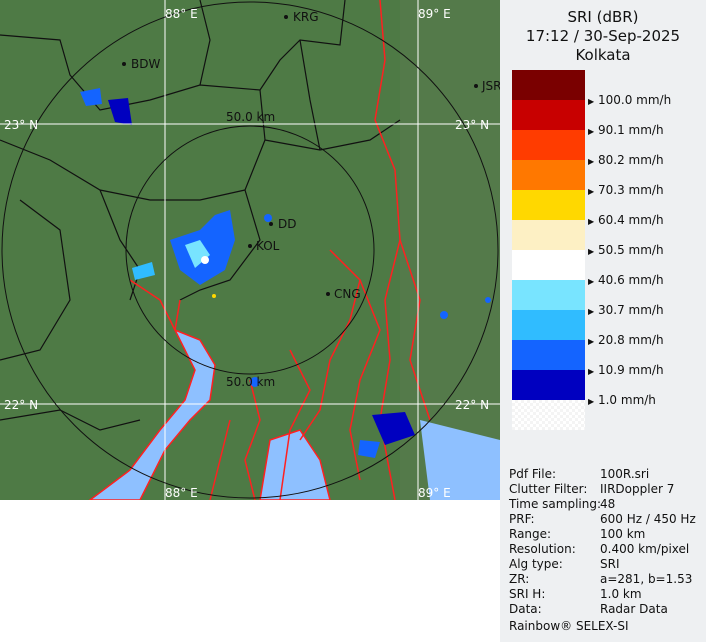 The height and width of the screenshot is (642, 706). I want to click on info-row: SRI H: 1.0 km, so click(575, 594).